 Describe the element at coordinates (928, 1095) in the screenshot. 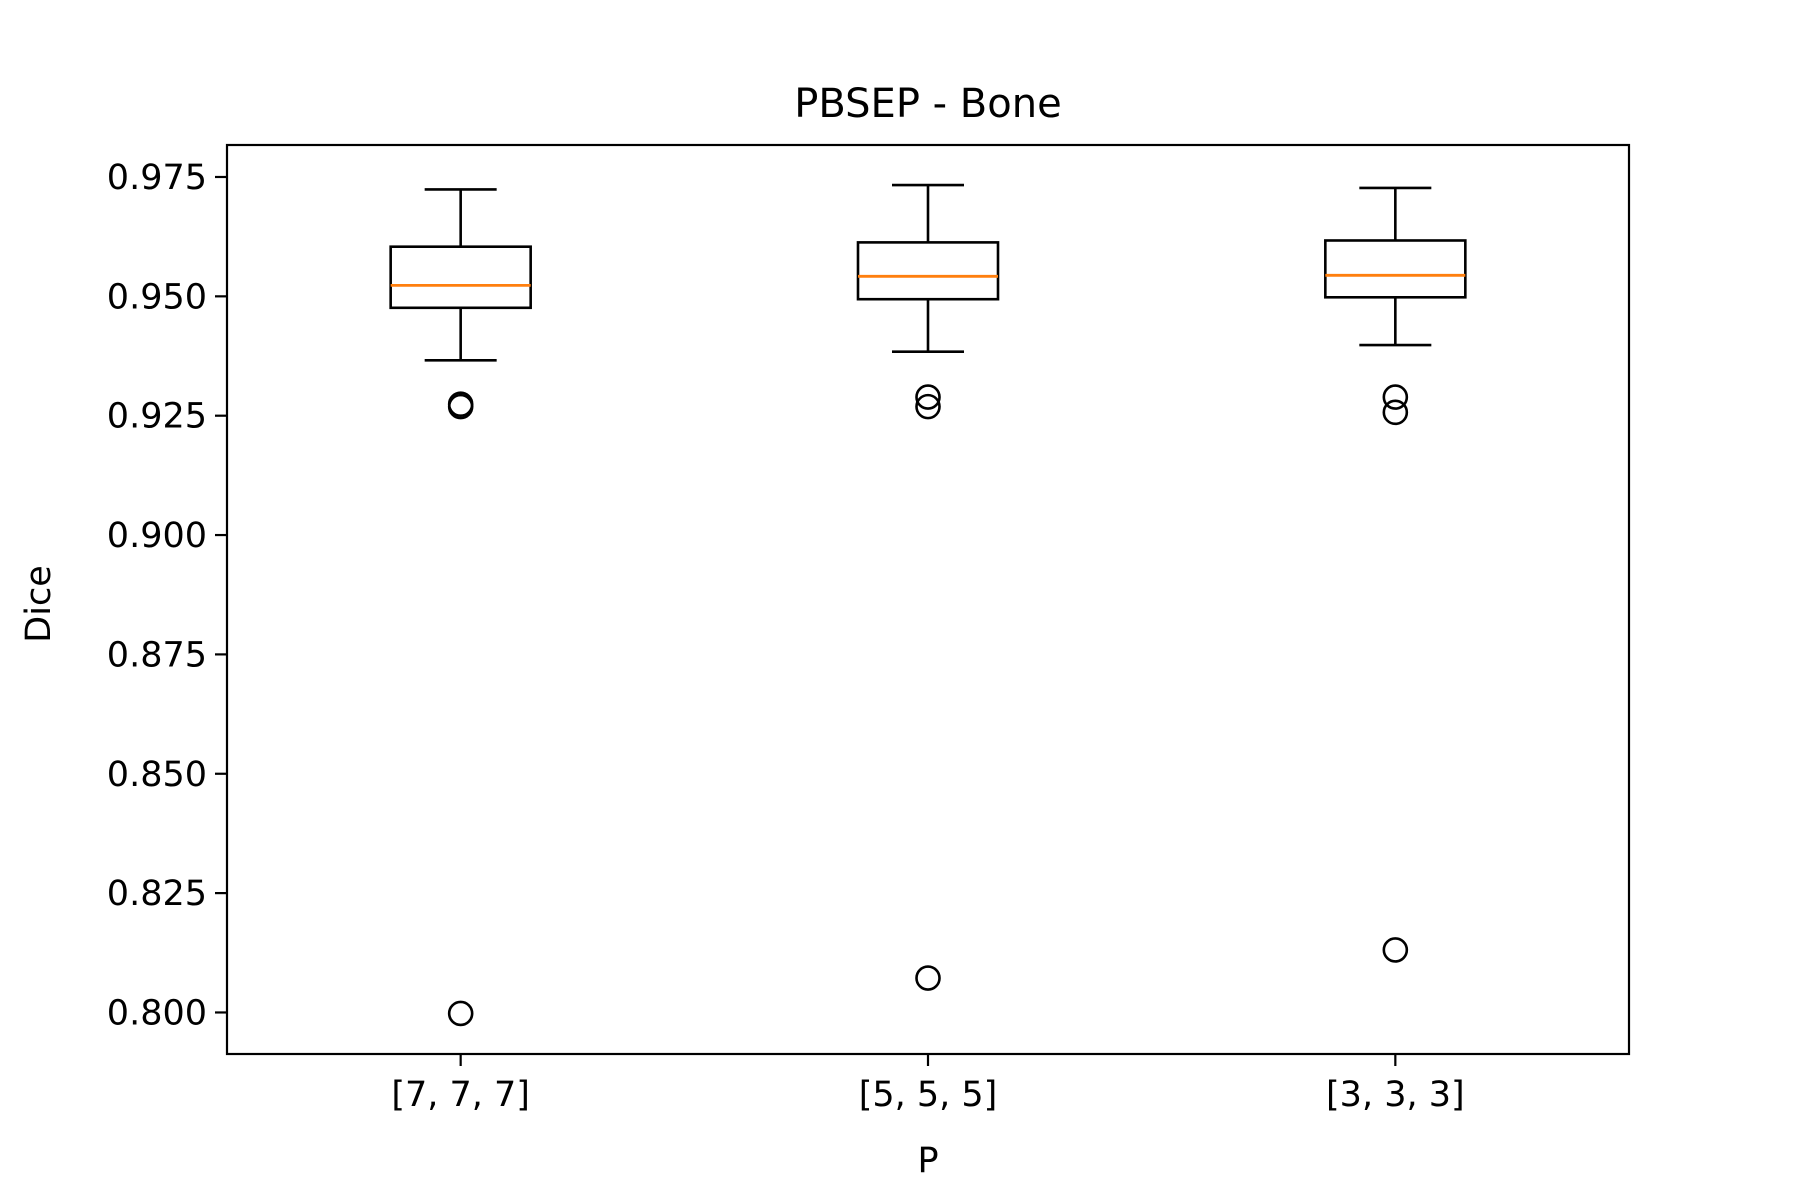

I see `x-tick-label: [5, 5, 5]` at that location.